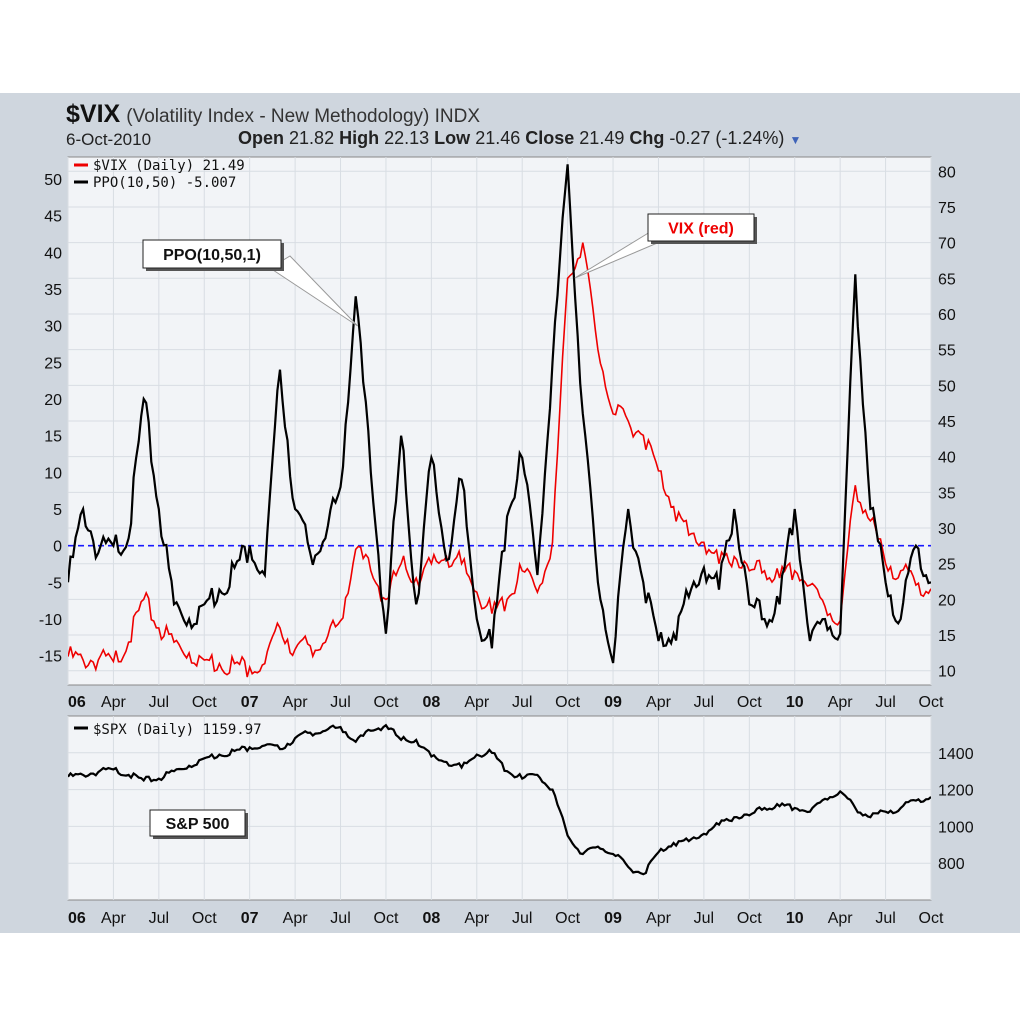 The image size is (1024, 1024). Describe the element at coordinates (261, 138) in the screenshot. I see `open-label: Open` at that location.